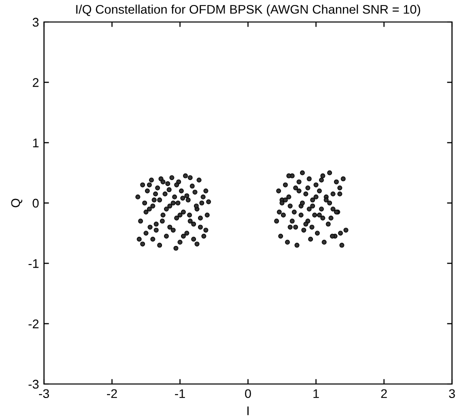  I want to click on chart-title: I/Q Constellation for OFDM BPSK (AWGN Channel SNR = 10), so click(248, 10).